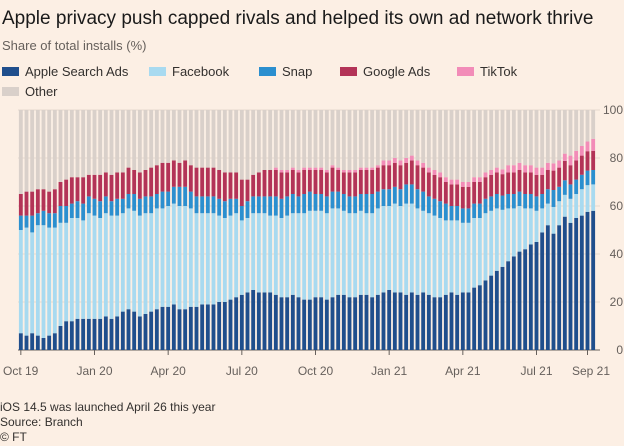 The image size is (624, 446). Describe the element at coordinates (591, 371) in the screenshot. I see `x-tick-label-8: Sep 21` at that location.